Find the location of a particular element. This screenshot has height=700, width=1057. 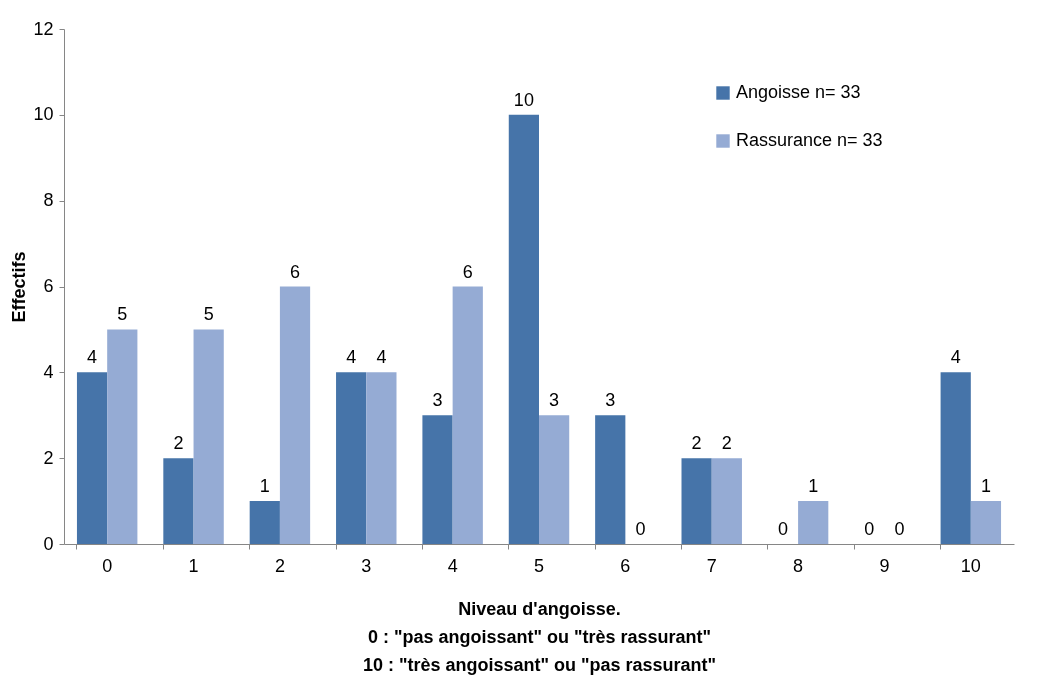

x-tick-label: 9 is located at coordinates (884, 565).